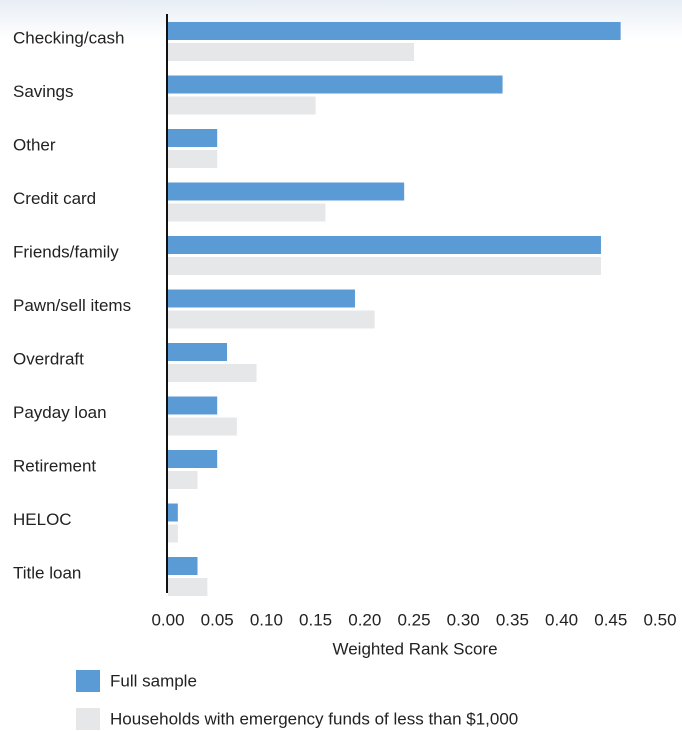 This screenshot has width=682, height=731. What do you see at coordinates (153, 680) in the screenshot?
I see `legend-label: Full sample` at bounding box center [153, 680].